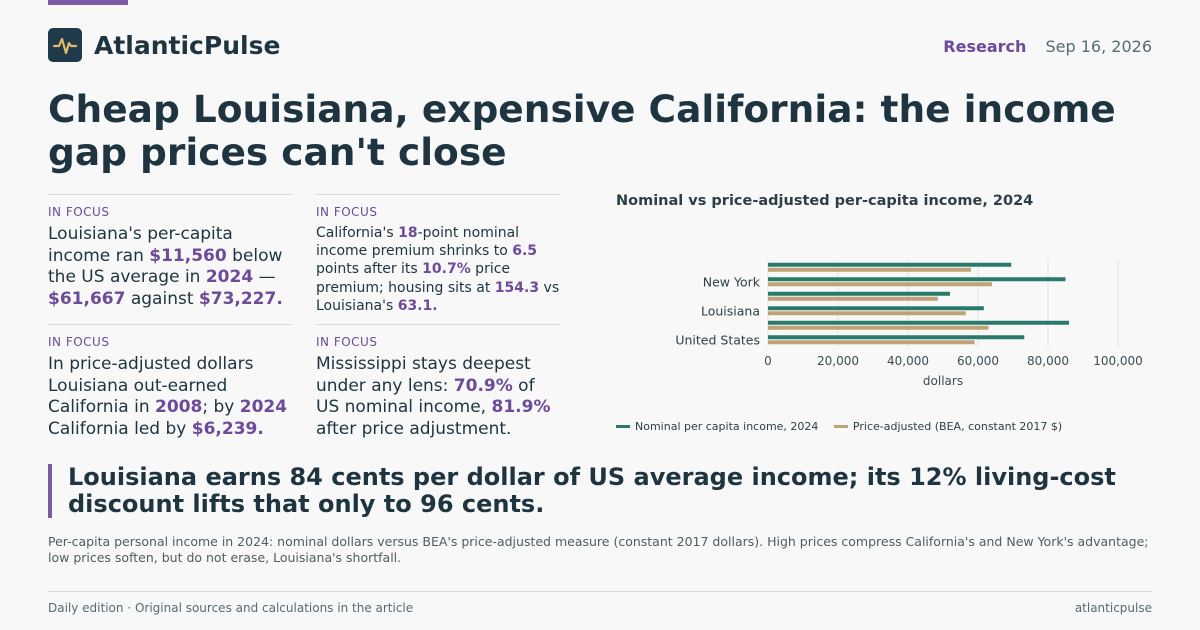  What do you see at coordinates (446, 269) in the screenshot?
I see `highlight-figure: 10.7%` at bounding box center [446, 269].